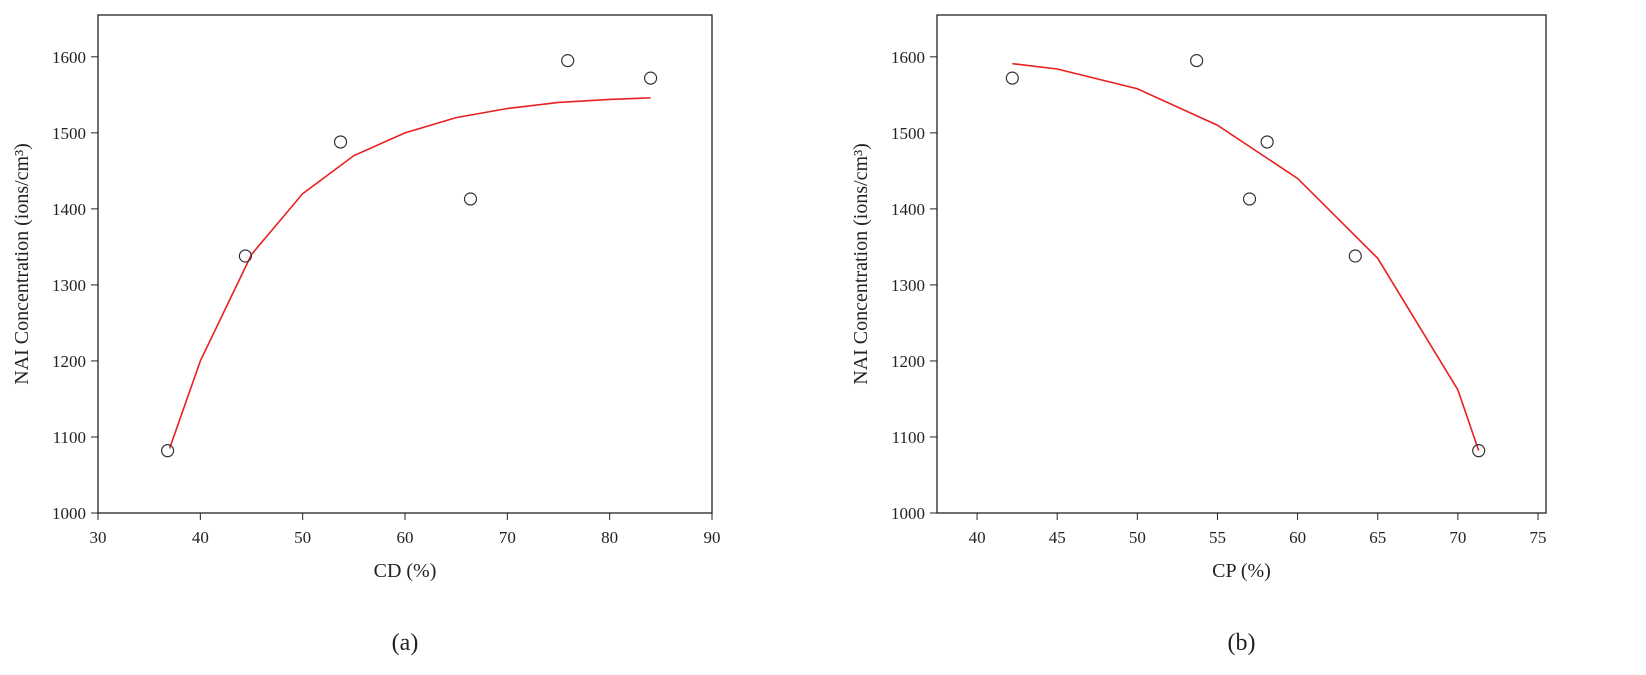 The height and width of the screenshot is (675, 1646). I want to click on caption: (b), so click(1242, 643).